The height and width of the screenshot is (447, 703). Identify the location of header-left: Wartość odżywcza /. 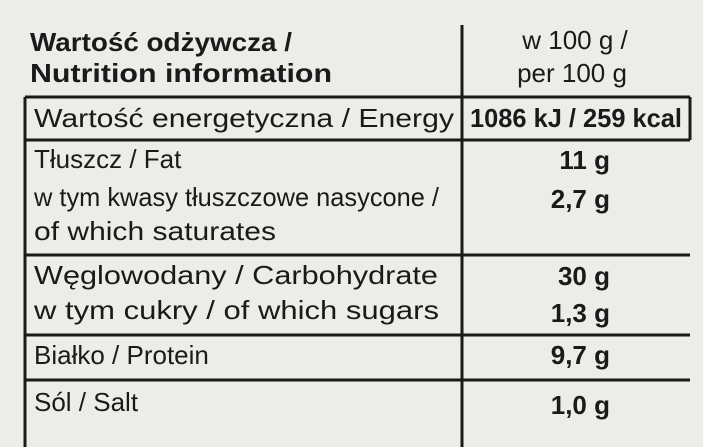
(161, 42).